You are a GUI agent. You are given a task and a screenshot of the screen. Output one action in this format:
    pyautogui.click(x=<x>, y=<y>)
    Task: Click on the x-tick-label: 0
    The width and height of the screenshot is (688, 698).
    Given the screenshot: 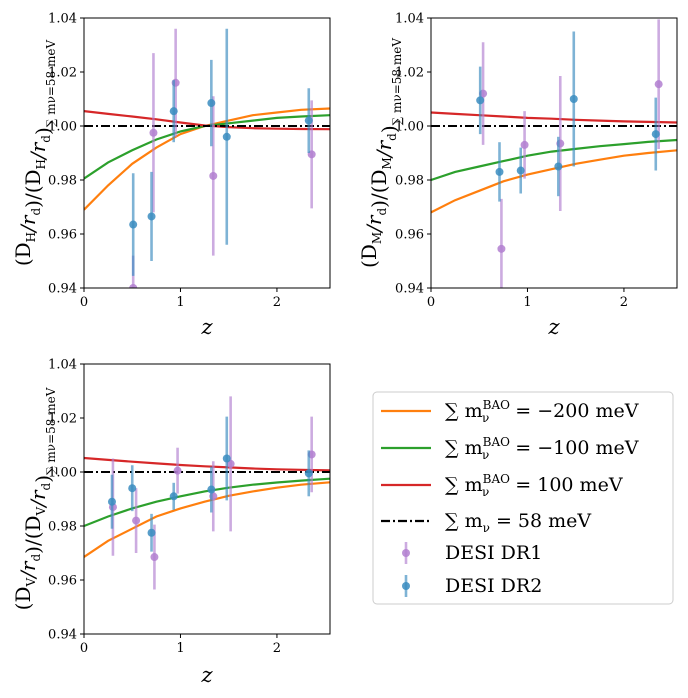 What is the action you would take?
    pyautogui.click(x=84, y=648)
    